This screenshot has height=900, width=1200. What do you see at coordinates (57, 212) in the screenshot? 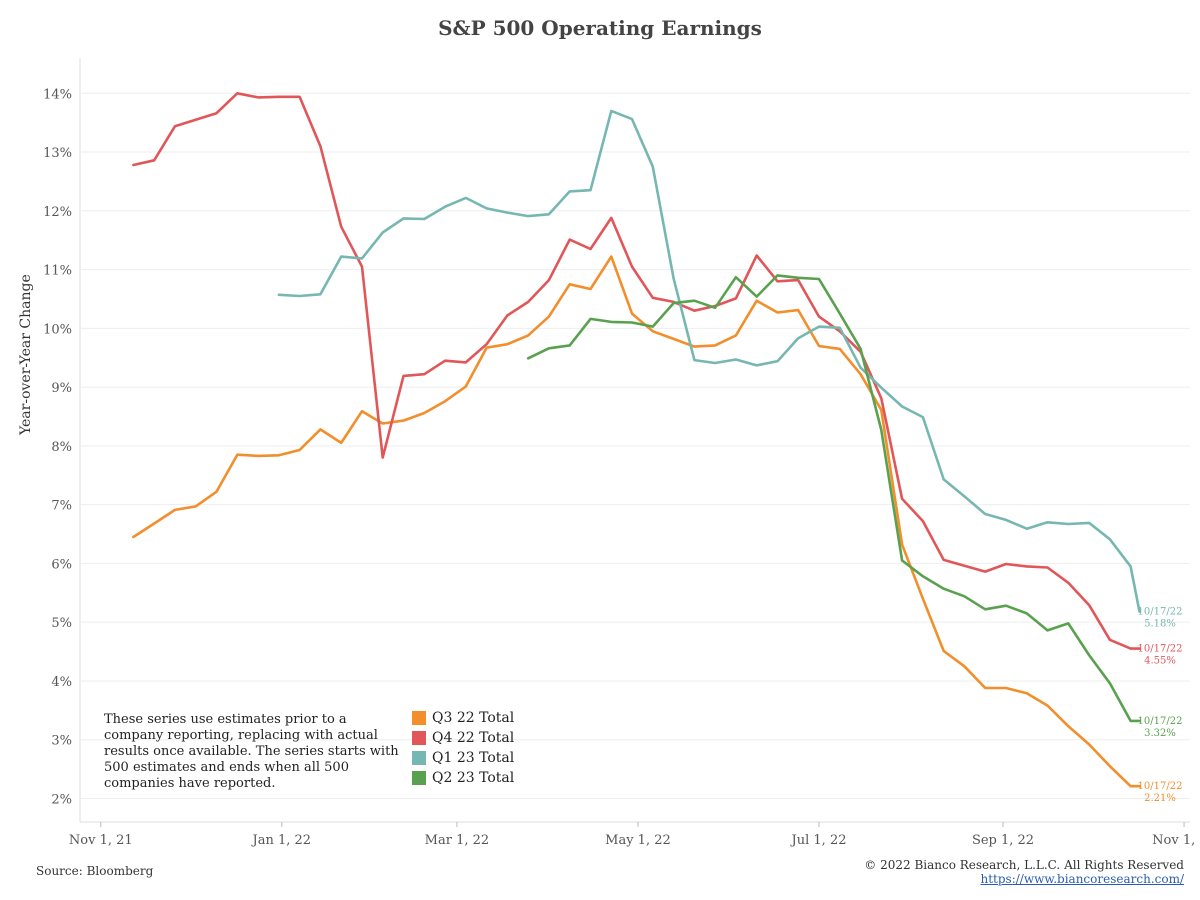
I see `y-tick-label: 12%` at bounding box center [57, 212].